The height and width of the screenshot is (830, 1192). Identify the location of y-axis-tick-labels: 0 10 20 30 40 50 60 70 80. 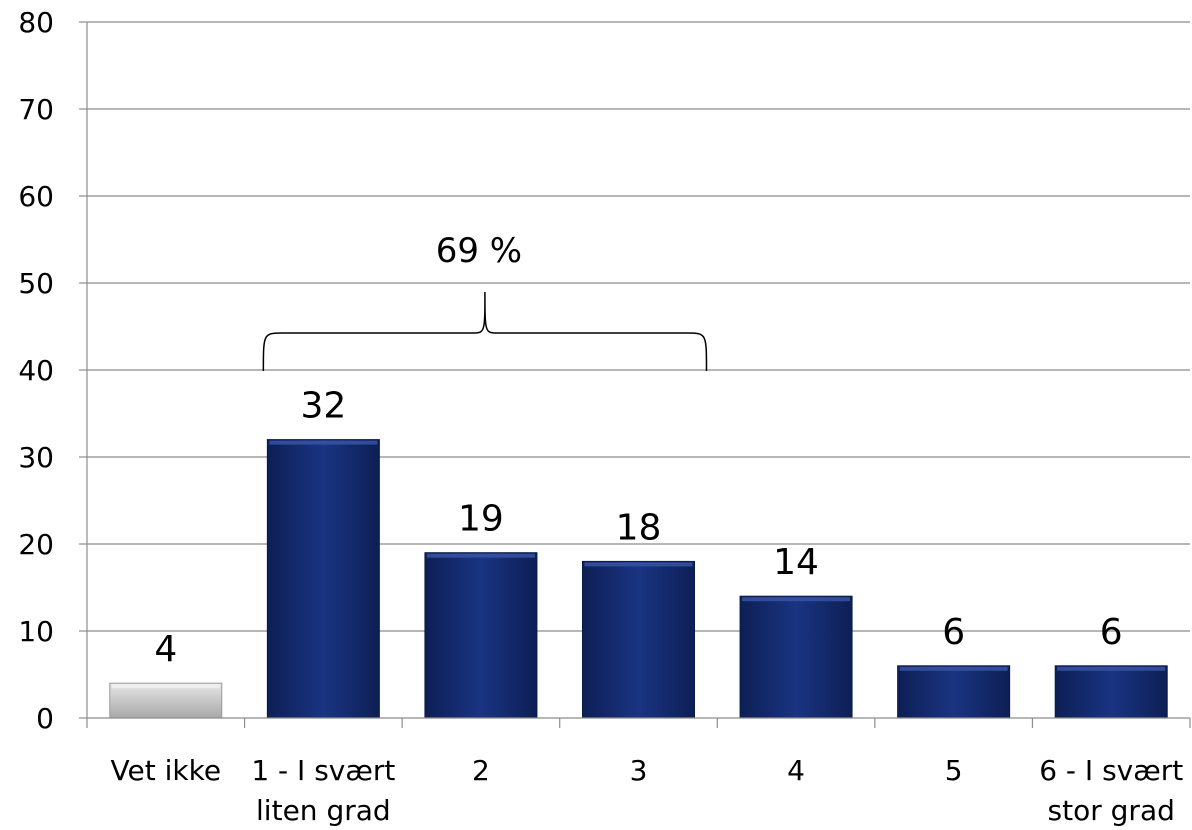
(36, 370).